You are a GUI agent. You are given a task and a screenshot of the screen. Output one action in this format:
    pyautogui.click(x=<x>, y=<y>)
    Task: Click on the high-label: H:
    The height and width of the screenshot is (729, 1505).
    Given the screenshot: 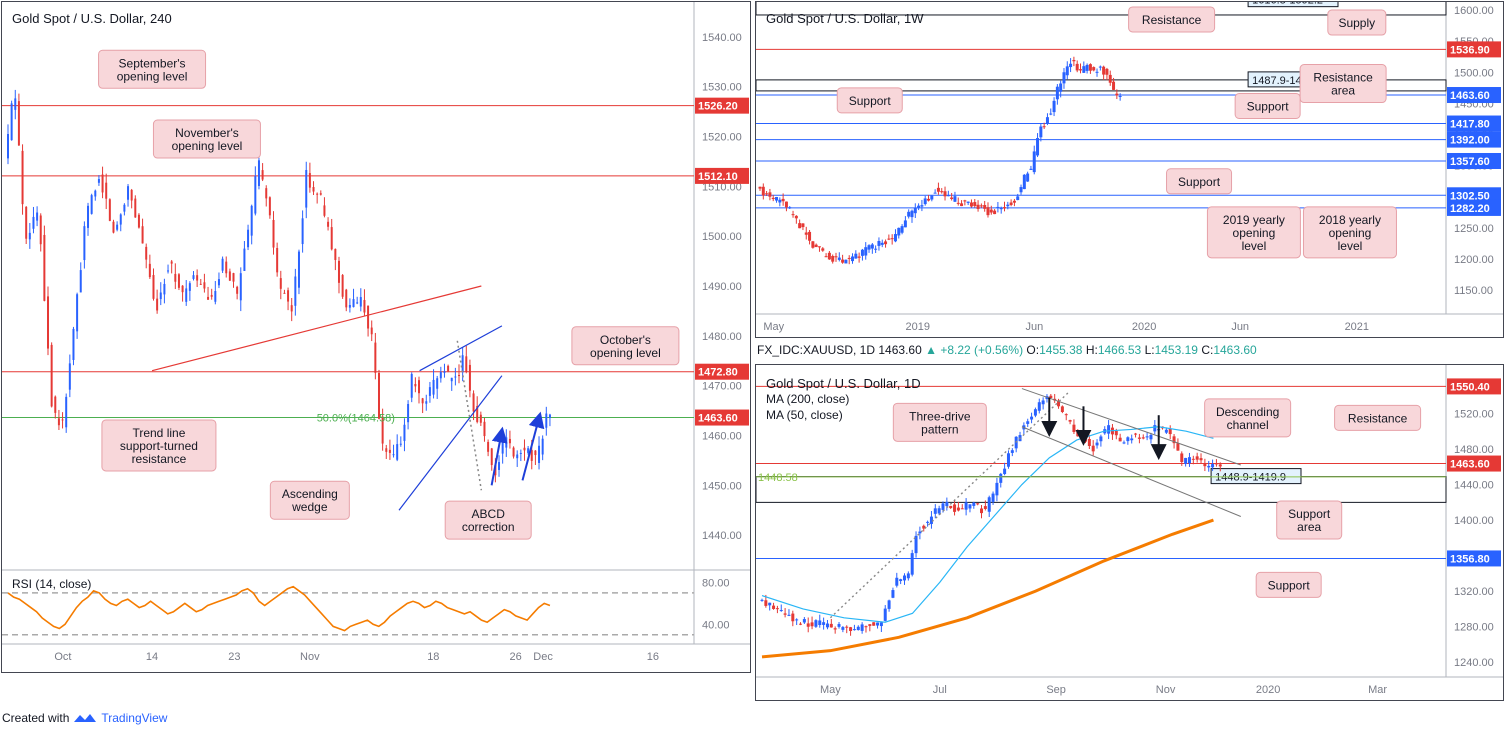 What is the action you would take?
    pyautogui.click(x=1091, y=350)
    